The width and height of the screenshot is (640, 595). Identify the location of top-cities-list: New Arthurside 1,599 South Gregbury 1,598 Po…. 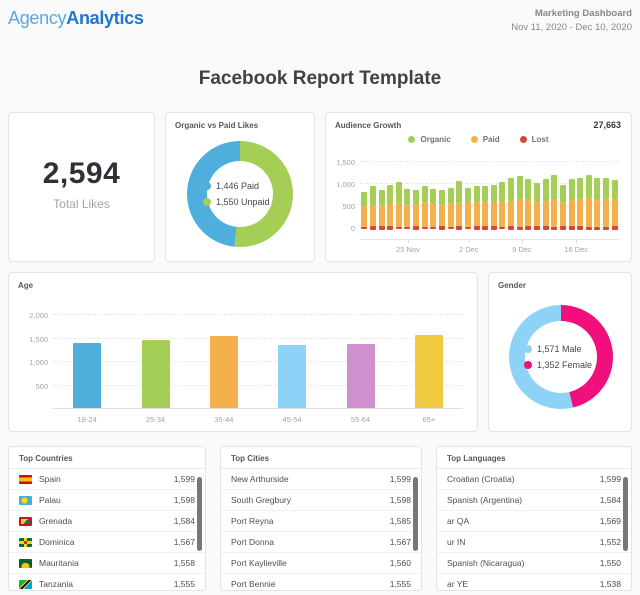
(321, 529).